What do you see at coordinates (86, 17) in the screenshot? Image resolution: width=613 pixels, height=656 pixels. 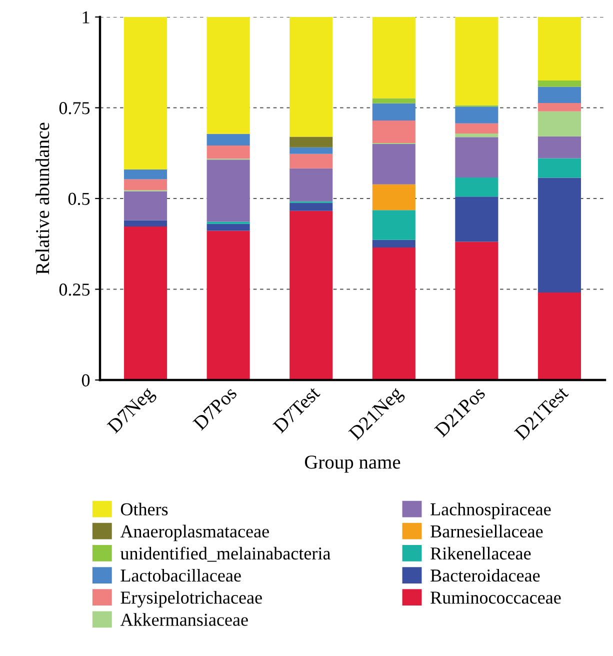 I see `y-tick-label: 1` at bounding box center [86, 17].